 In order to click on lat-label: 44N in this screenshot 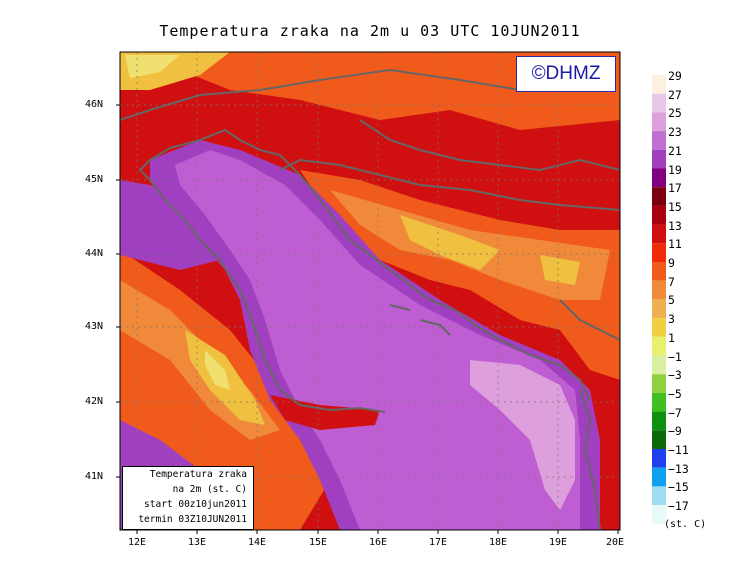, I will do `click(94, 253)`.